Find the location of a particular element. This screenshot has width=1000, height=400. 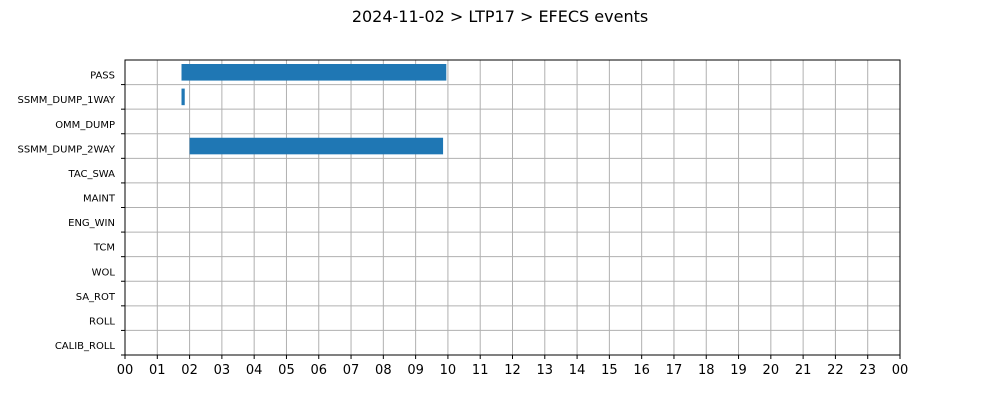

x-tick-label: 13 is located at coordinates (545, 370).